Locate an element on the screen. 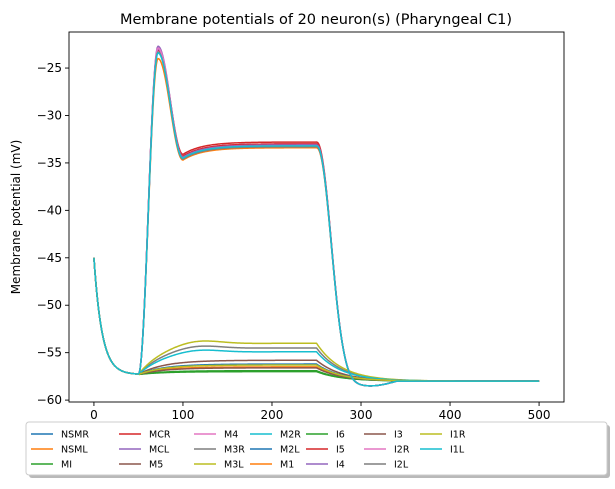 The width and height of the screenshot is (615, 489). legend-label: M2L is located at coordinates (290, 450).